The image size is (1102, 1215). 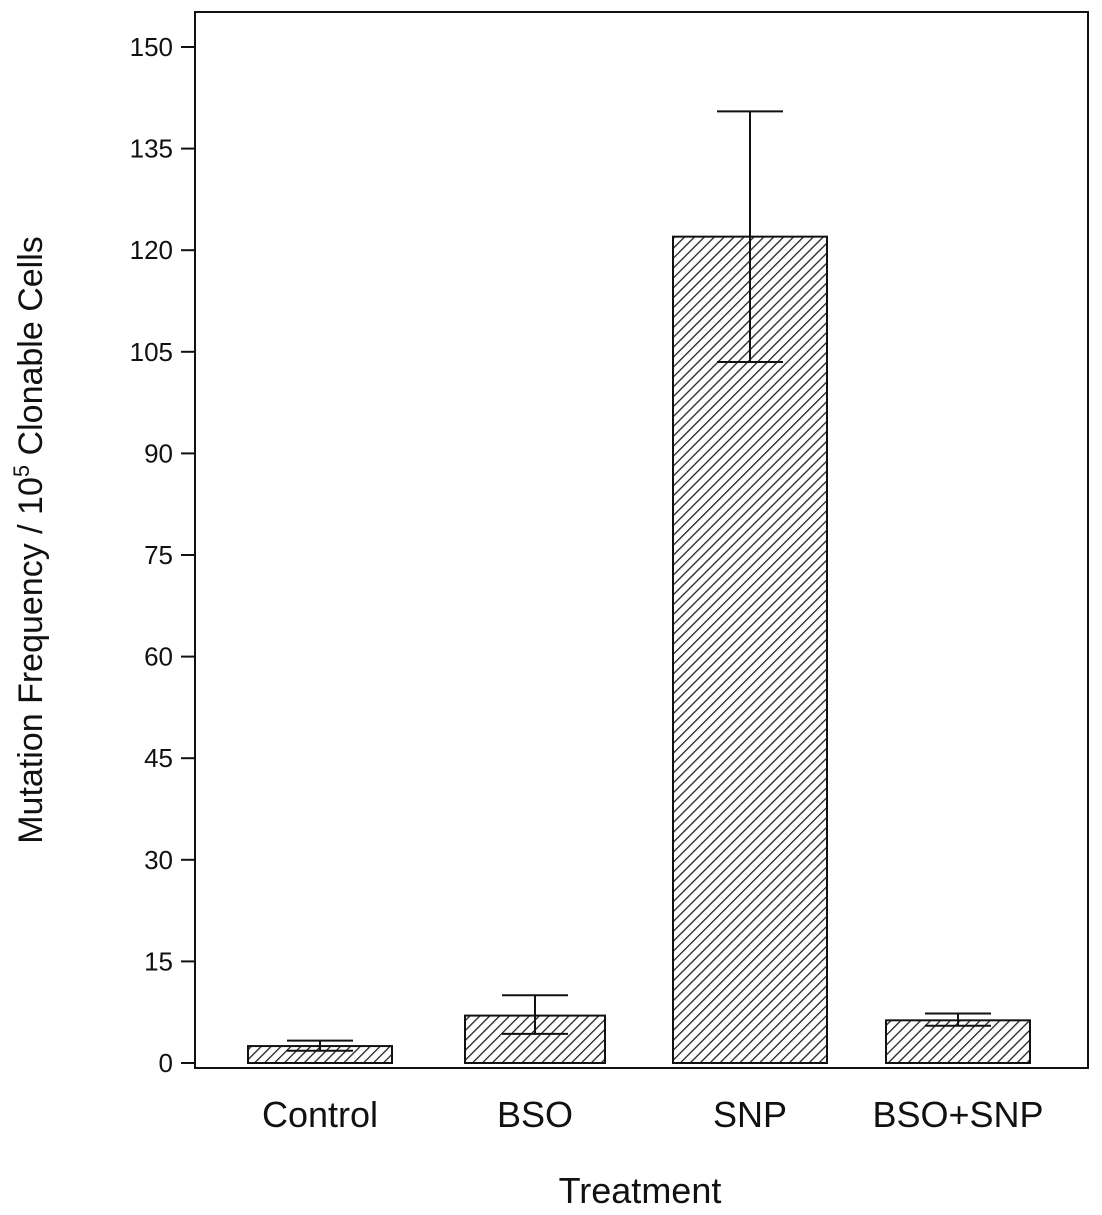 What do you see at coordinates (320, 1045) in the screenshot?
I see `error-bar-control` at bounding box center [320, 1045].